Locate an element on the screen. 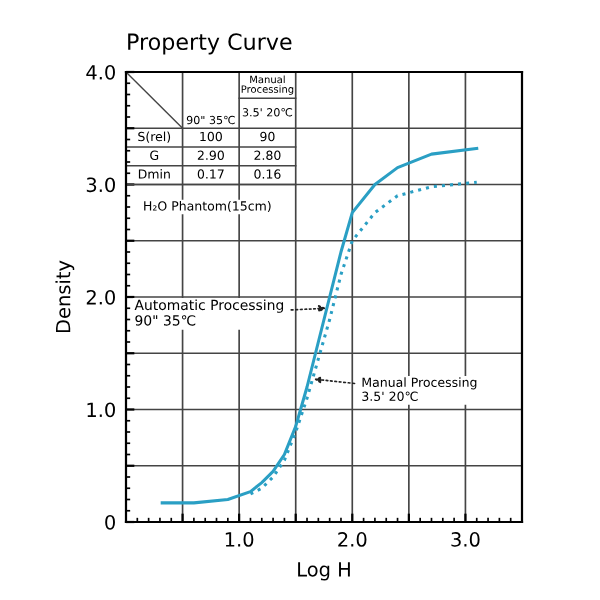 Image resolution: width=600 pixels, height=600 pixels. y-tick-label: 1.0 is located at coordinates (101, 410).